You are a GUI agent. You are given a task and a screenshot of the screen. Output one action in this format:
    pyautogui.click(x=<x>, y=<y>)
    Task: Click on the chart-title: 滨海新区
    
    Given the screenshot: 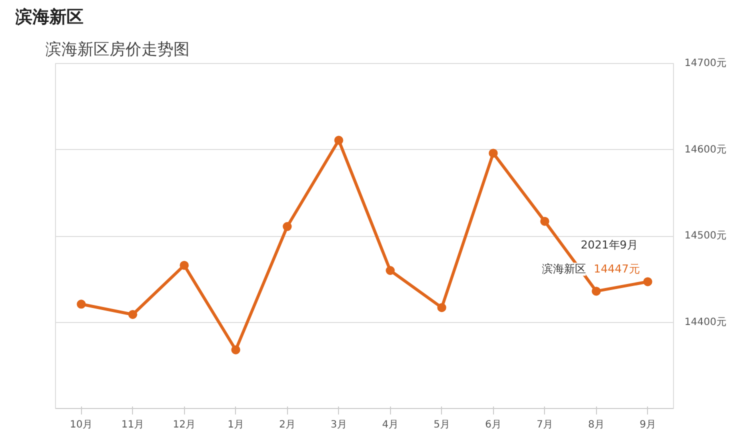 What is the action you would take?
    pyautogui.click(x=49, y=18)
    